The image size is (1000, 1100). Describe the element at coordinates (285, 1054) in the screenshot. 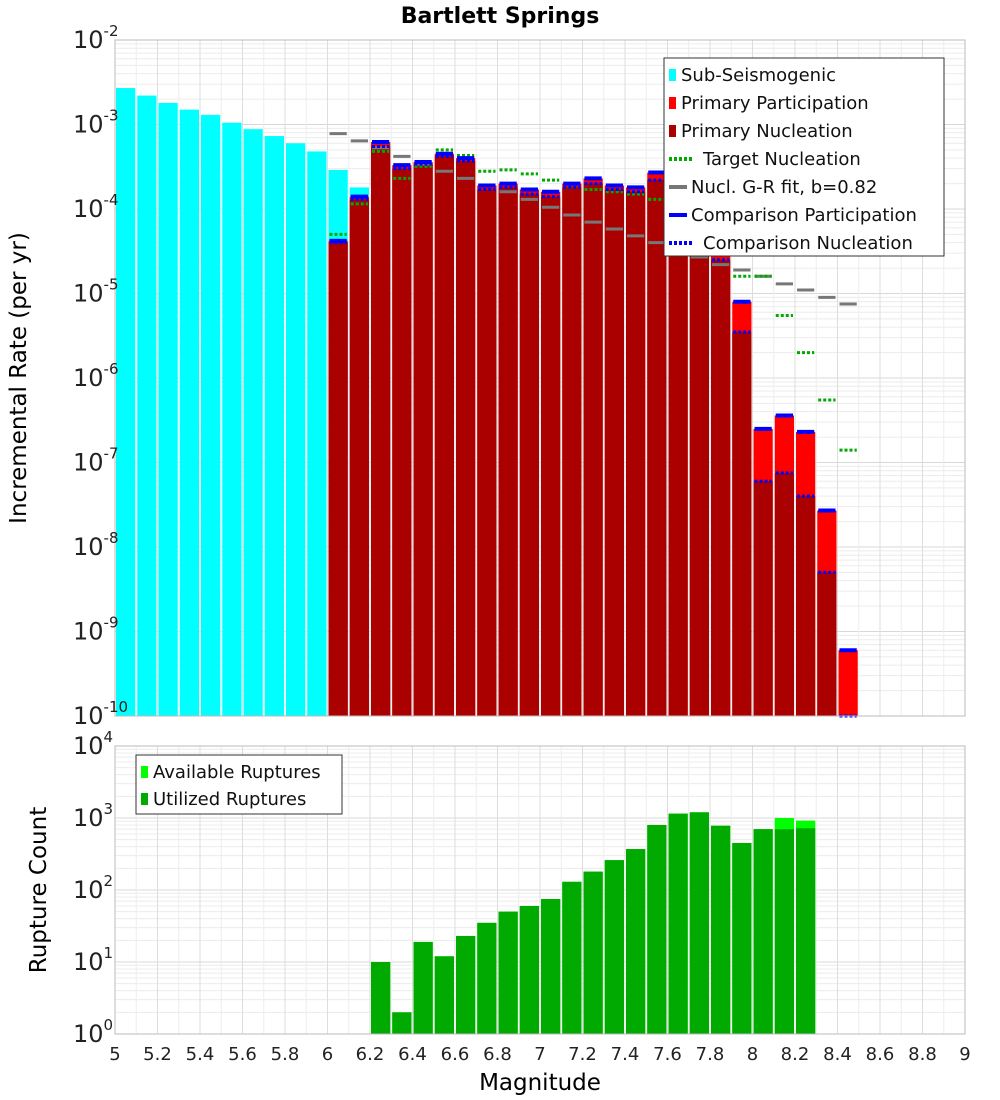

I see `x-tick-label: 5.8` at that location.